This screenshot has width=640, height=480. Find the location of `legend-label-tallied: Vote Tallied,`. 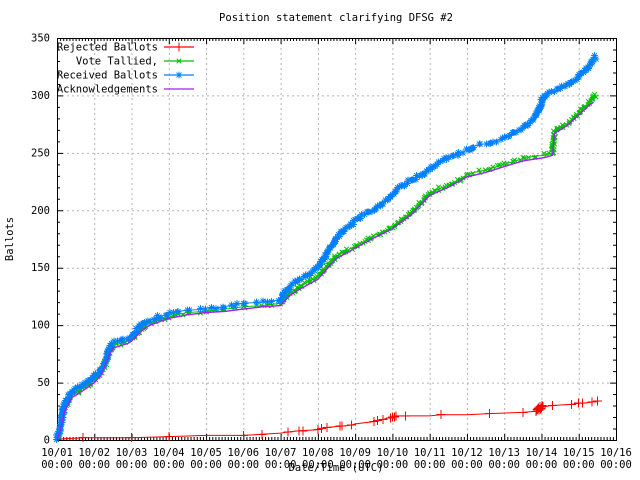

legend-label-tallied: Vote Tallied, is located at coordinates (117, 62).